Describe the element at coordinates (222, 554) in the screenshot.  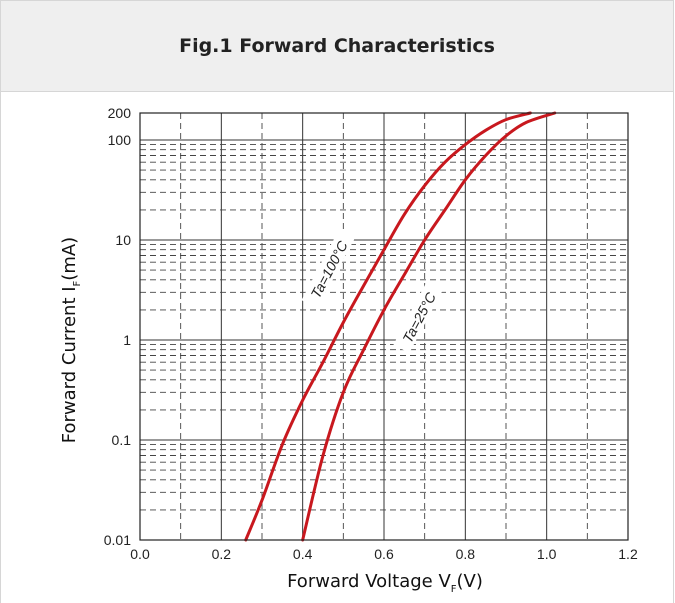
I see `x-tick-label: 0.2` at that location.